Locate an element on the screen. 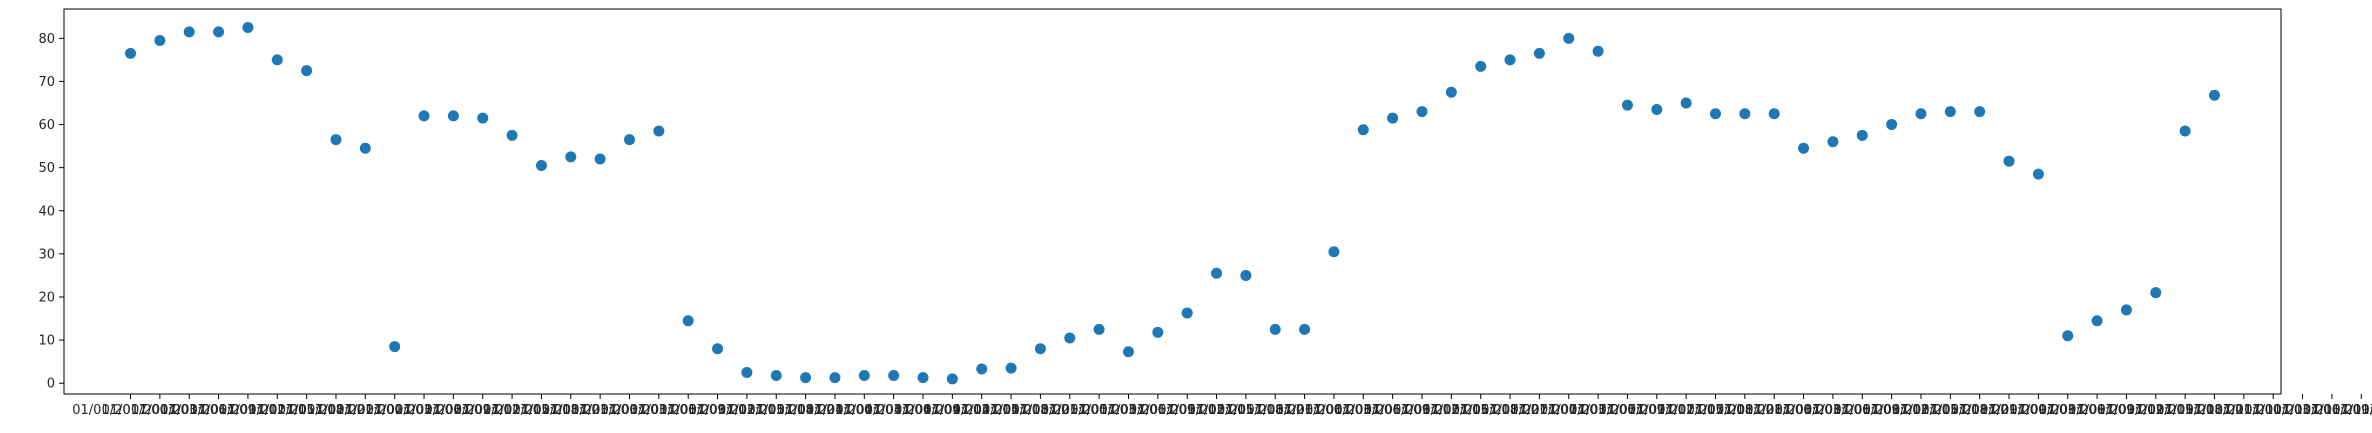 The height and width of the screenshot is (433, 2372). x-tick-label: 01/07/2017 15:00 is located at coordinates (1686, 410).